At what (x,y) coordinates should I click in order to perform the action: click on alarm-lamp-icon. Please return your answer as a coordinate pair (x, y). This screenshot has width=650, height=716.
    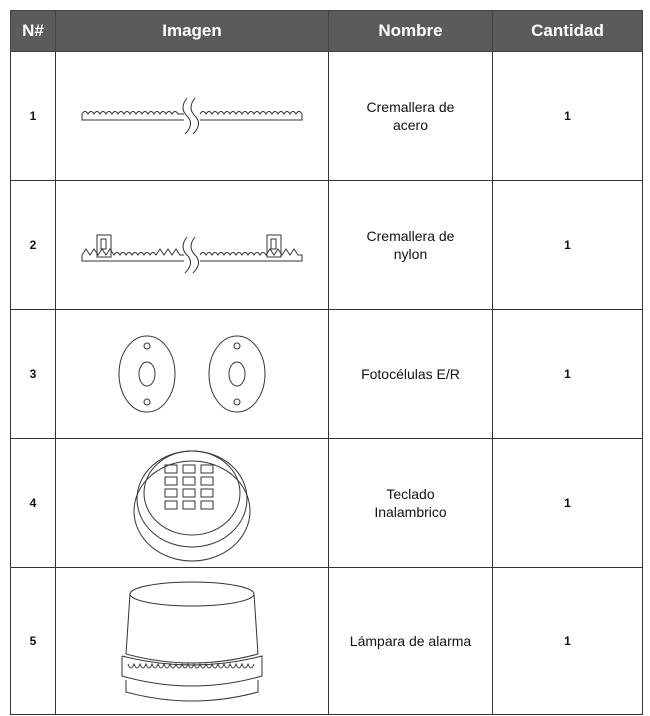
    Looking at the image, I should click on (192, 641).